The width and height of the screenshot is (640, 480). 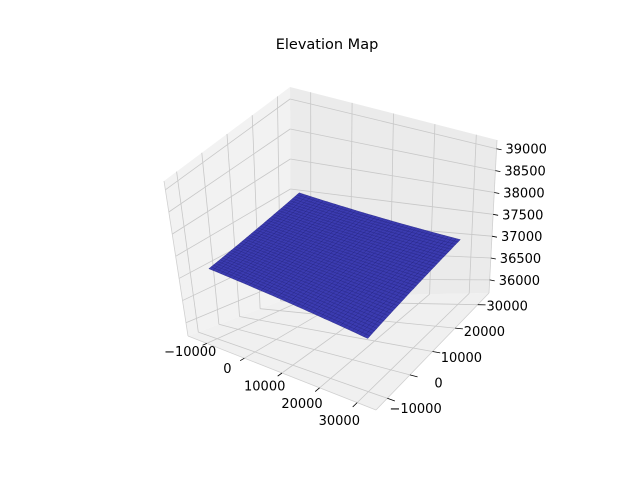 I want to click on z-tick-label: 38000, so click(x=523, y=194).